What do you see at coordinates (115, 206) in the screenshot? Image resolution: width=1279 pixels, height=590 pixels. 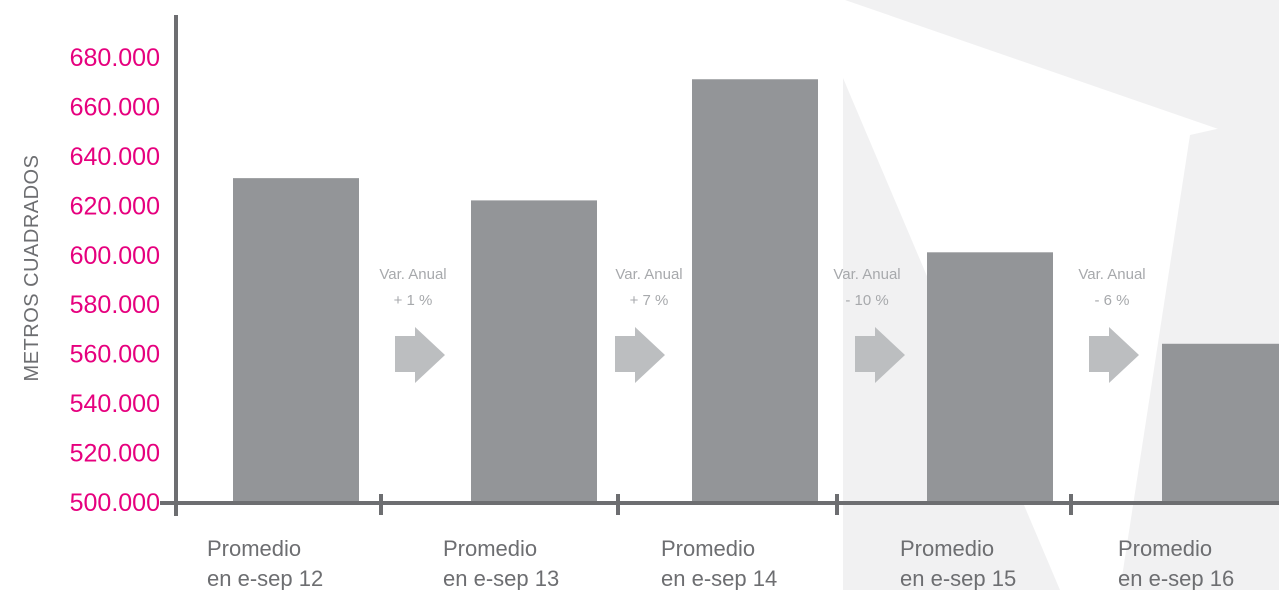 I see `y-tick-label: 620.000` at bounding box center [115, 206].